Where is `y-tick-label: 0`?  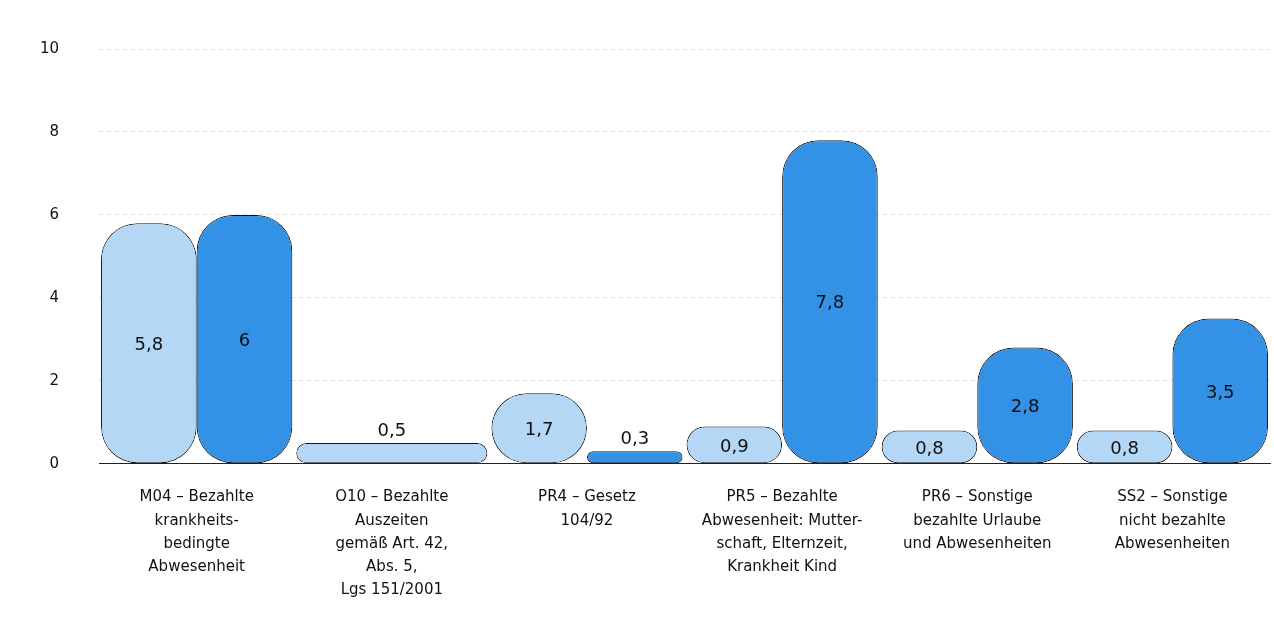 y-tick-label: 0 is located at coordinates (54, 462).